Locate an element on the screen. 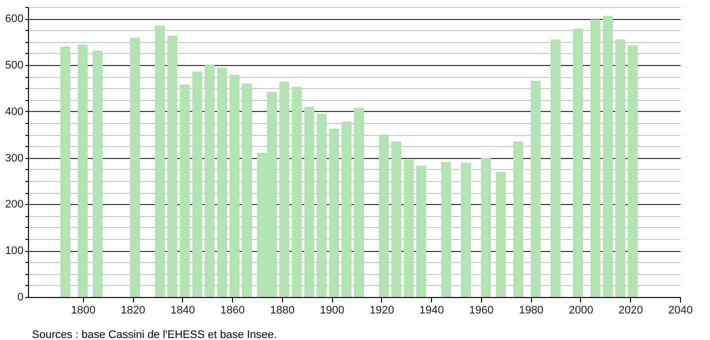  y-tick-label: 100 is located at coordinates (14, 251).